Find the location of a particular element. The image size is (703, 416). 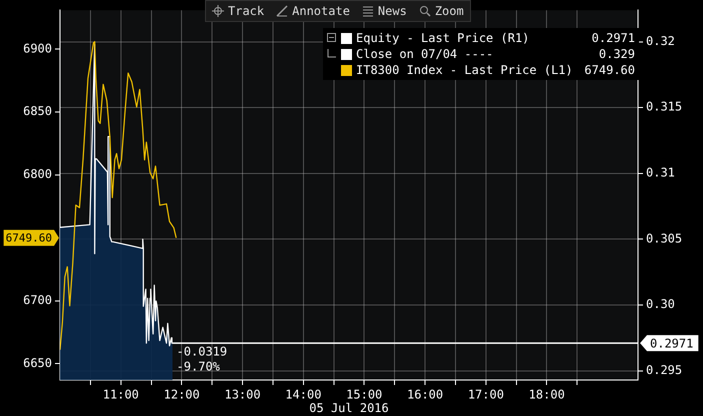

y-tick-label: 6850 is located at coordinates (37, 111).